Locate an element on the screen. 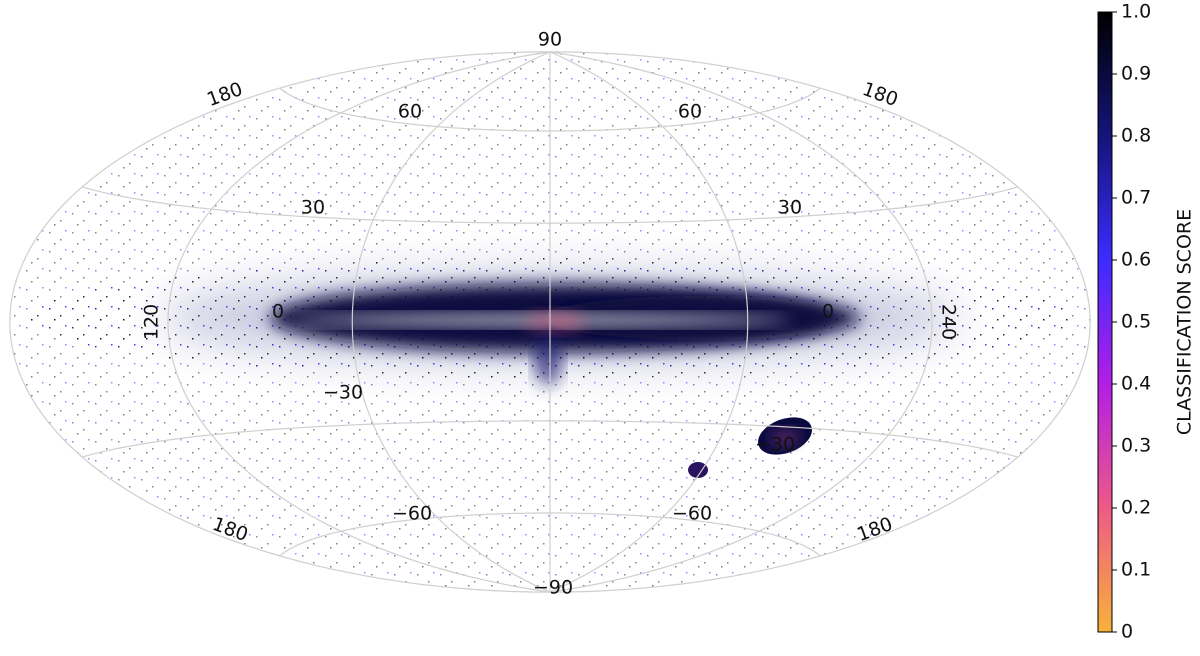 Image resolution: width=1200 pixels, height=656 pixels. longitude-label: 120 is located at coordinates (152, 322).